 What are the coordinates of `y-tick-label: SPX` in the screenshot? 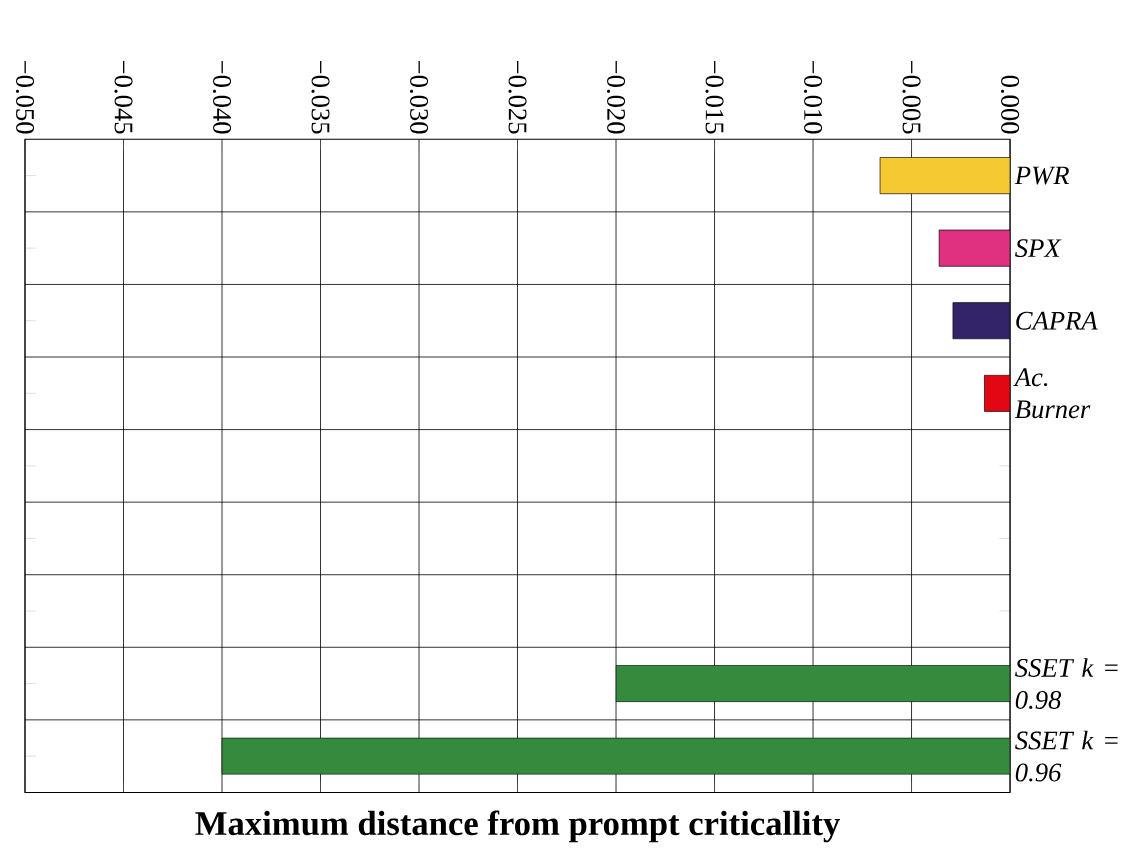 It's located at (1038, 248).